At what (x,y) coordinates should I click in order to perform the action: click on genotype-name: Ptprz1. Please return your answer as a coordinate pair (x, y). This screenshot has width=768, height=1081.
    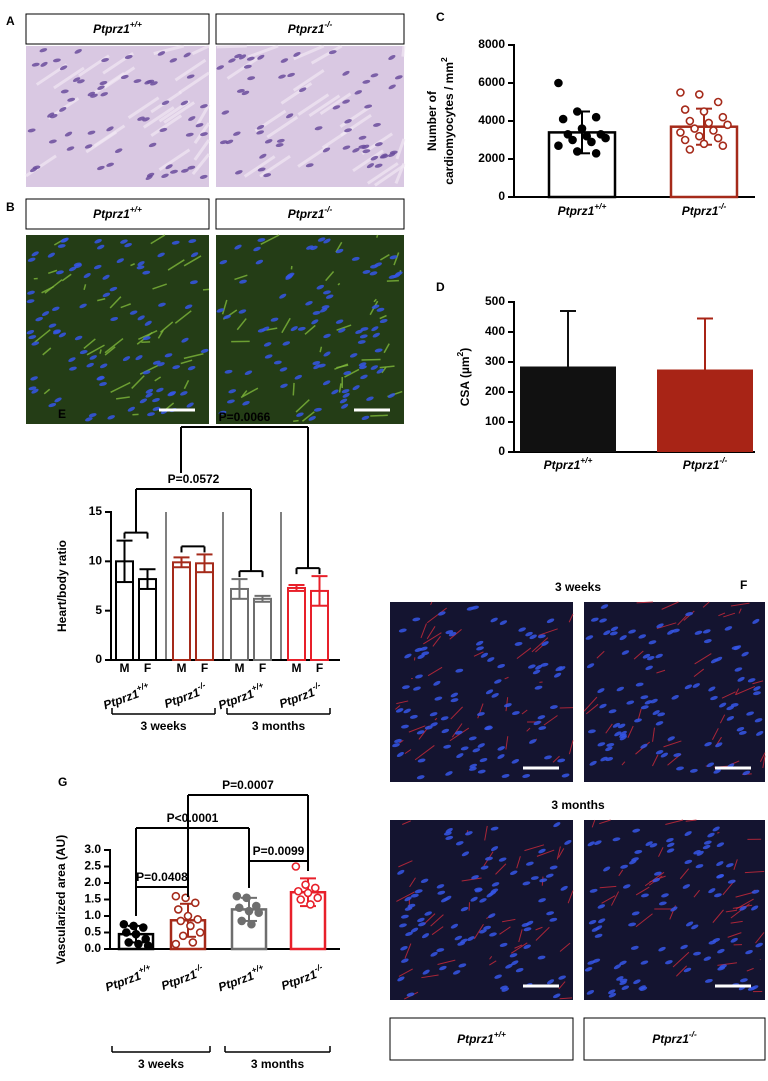
    Looking at the image, I should click on (179, 980).